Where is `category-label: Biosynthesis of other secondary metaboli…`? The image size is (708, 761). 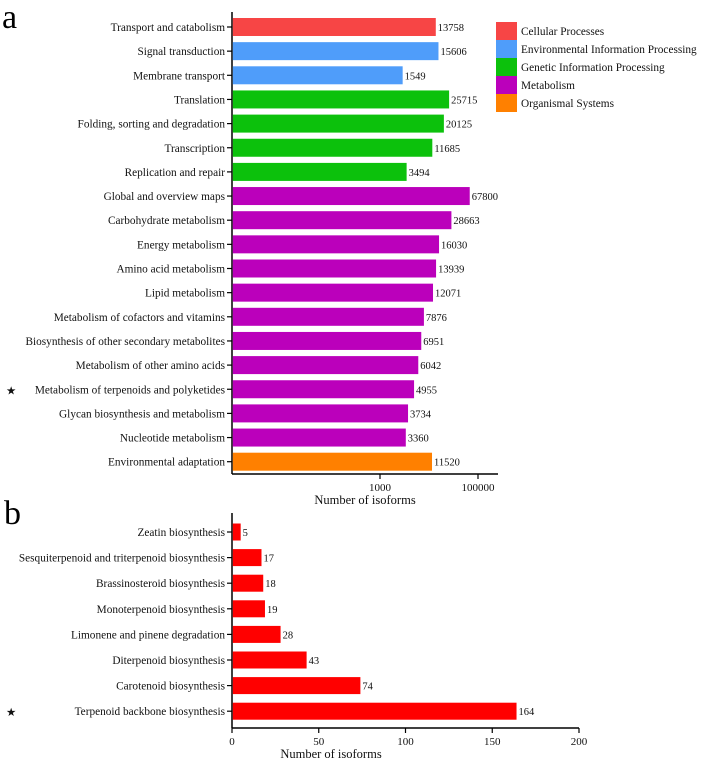 category-label: Biosynthesis of other secondary metaboli… is located at coordinates (125, 342).